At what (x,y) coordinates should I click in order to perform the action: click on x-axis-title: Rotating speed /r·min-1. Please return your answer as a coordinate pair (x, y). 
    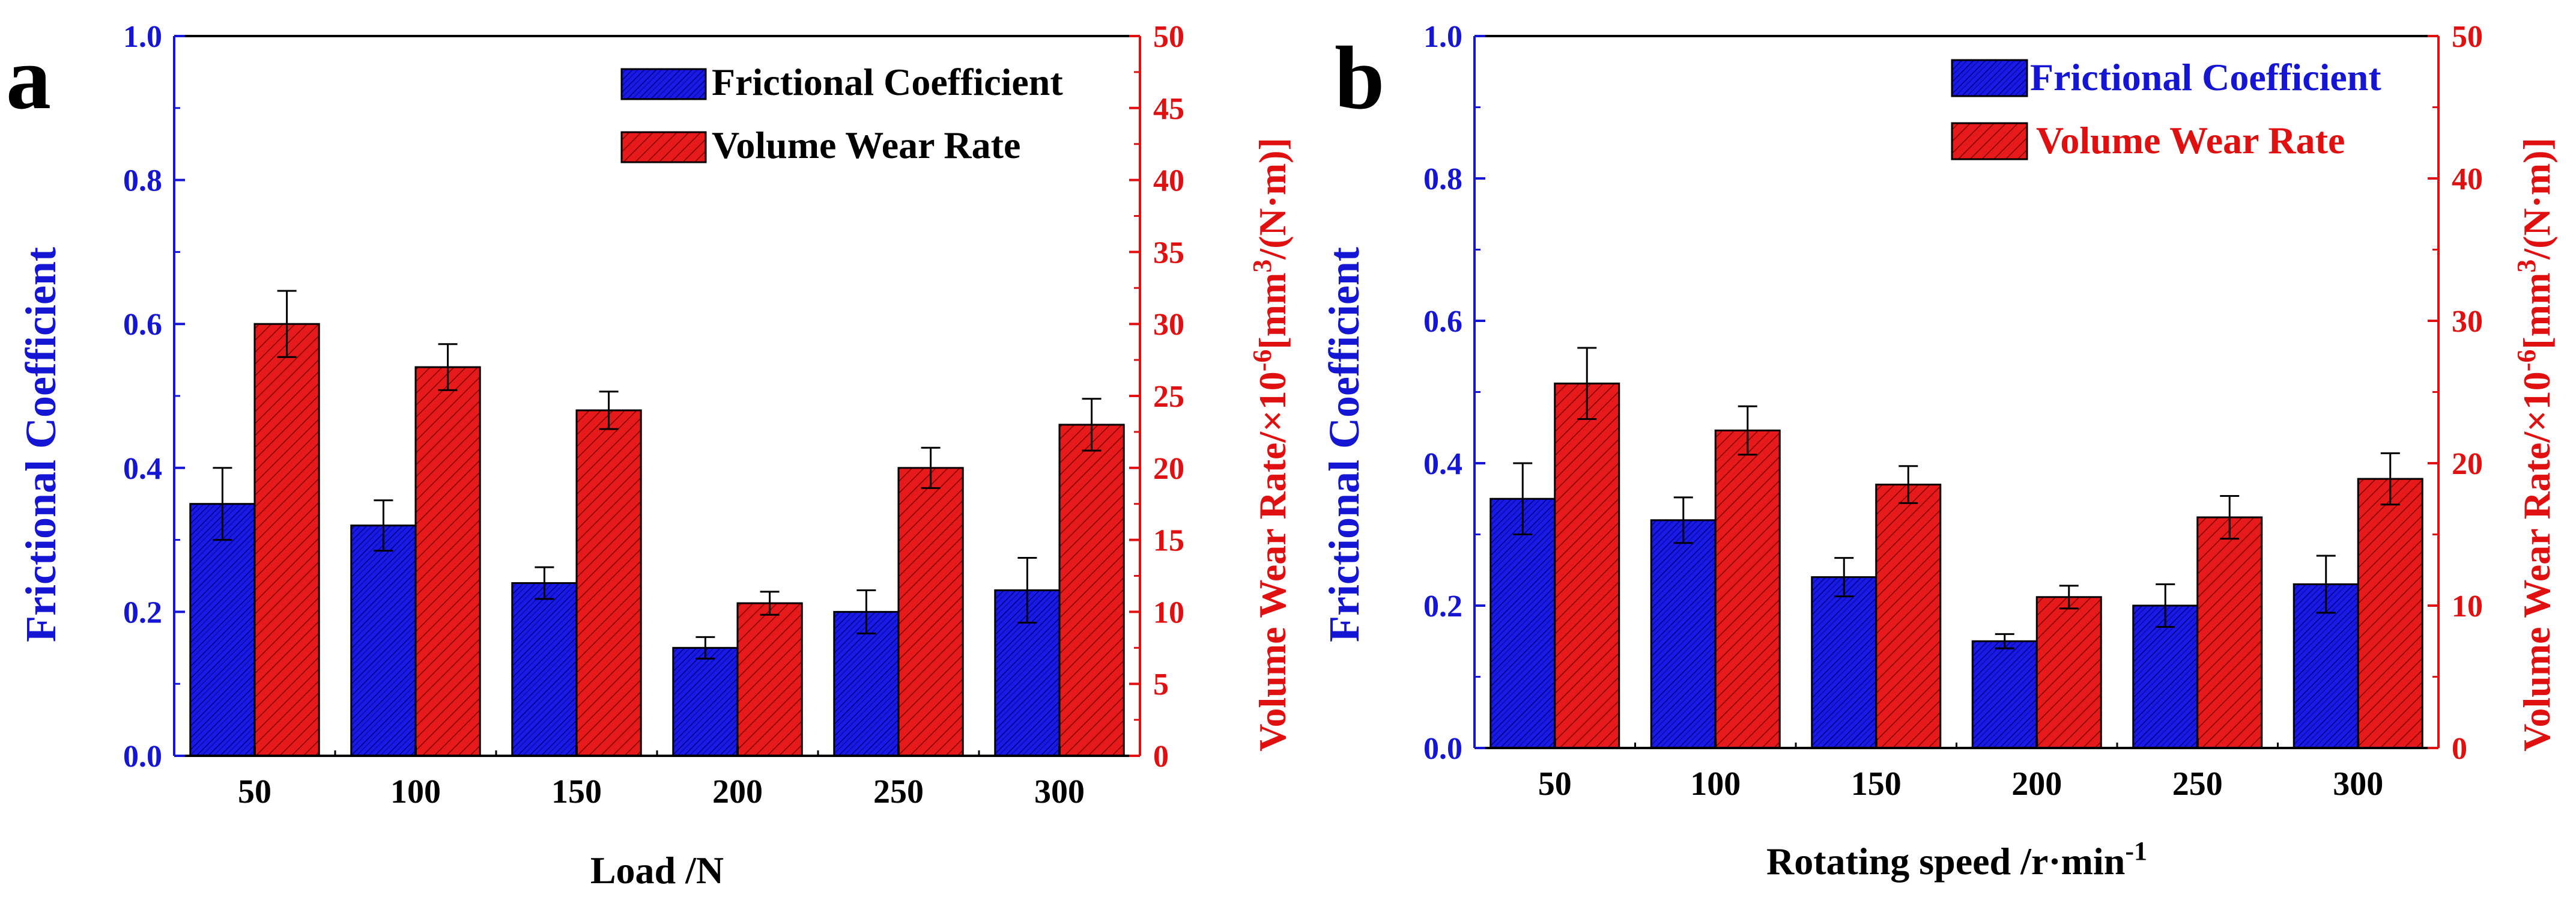
    Looking at the image, I should click on (1956, 859).